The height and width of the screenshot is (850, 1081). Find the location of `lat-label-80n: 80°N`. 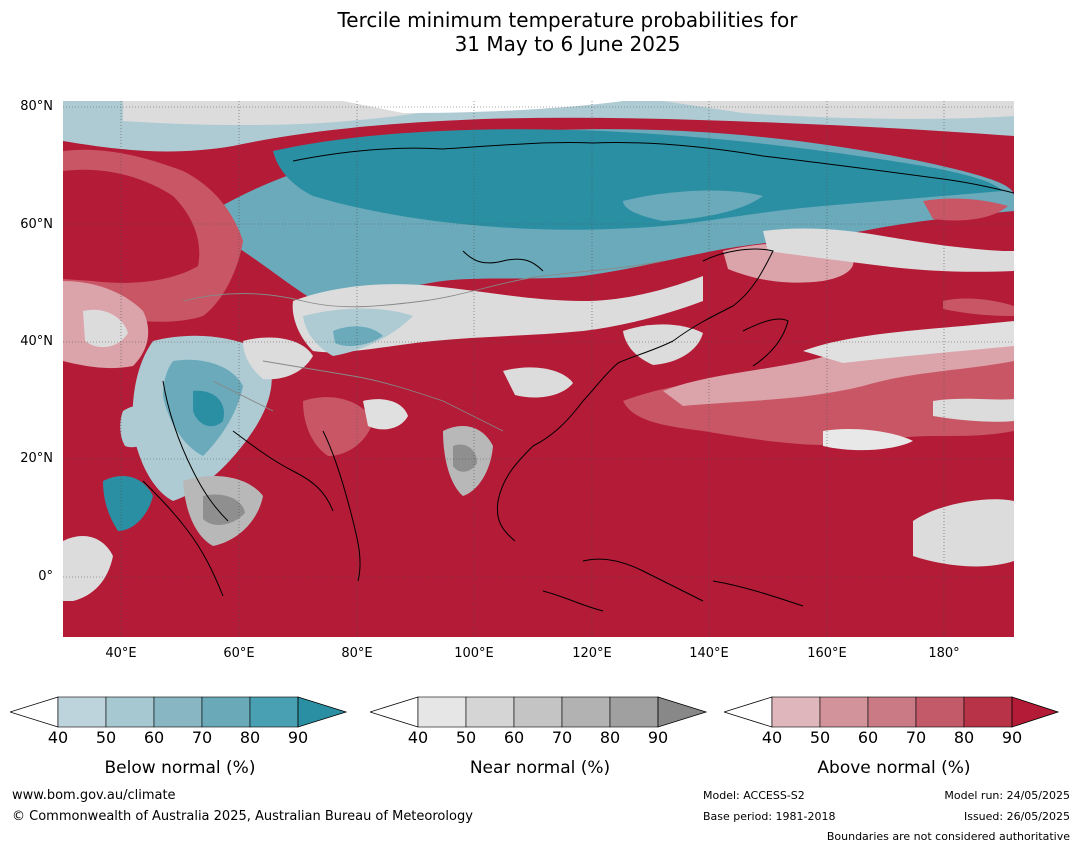

lat-label-80n: 80°N is located at coordinates (36, 106).